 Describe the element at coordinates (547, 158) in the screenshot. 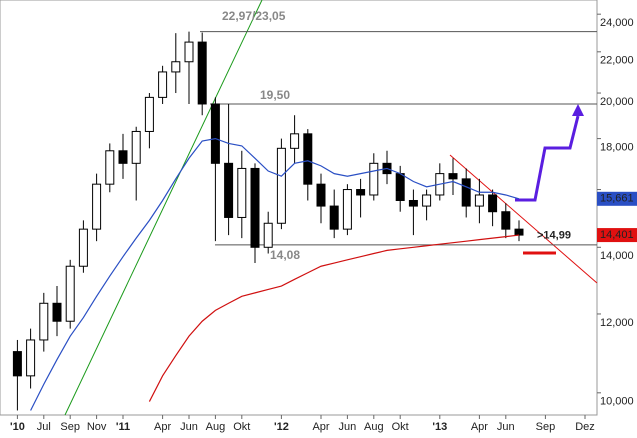

I see `forecast-arrow` at that location.